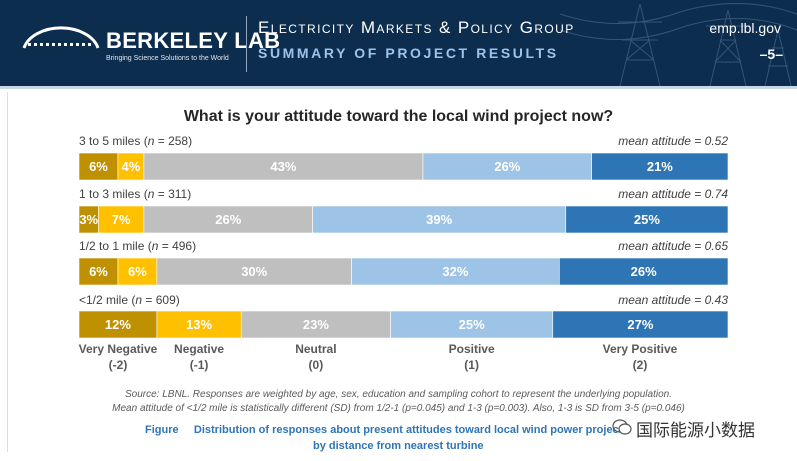 The image size is (797, 461). I want to click on data-label: 7%, so click(121, 219).